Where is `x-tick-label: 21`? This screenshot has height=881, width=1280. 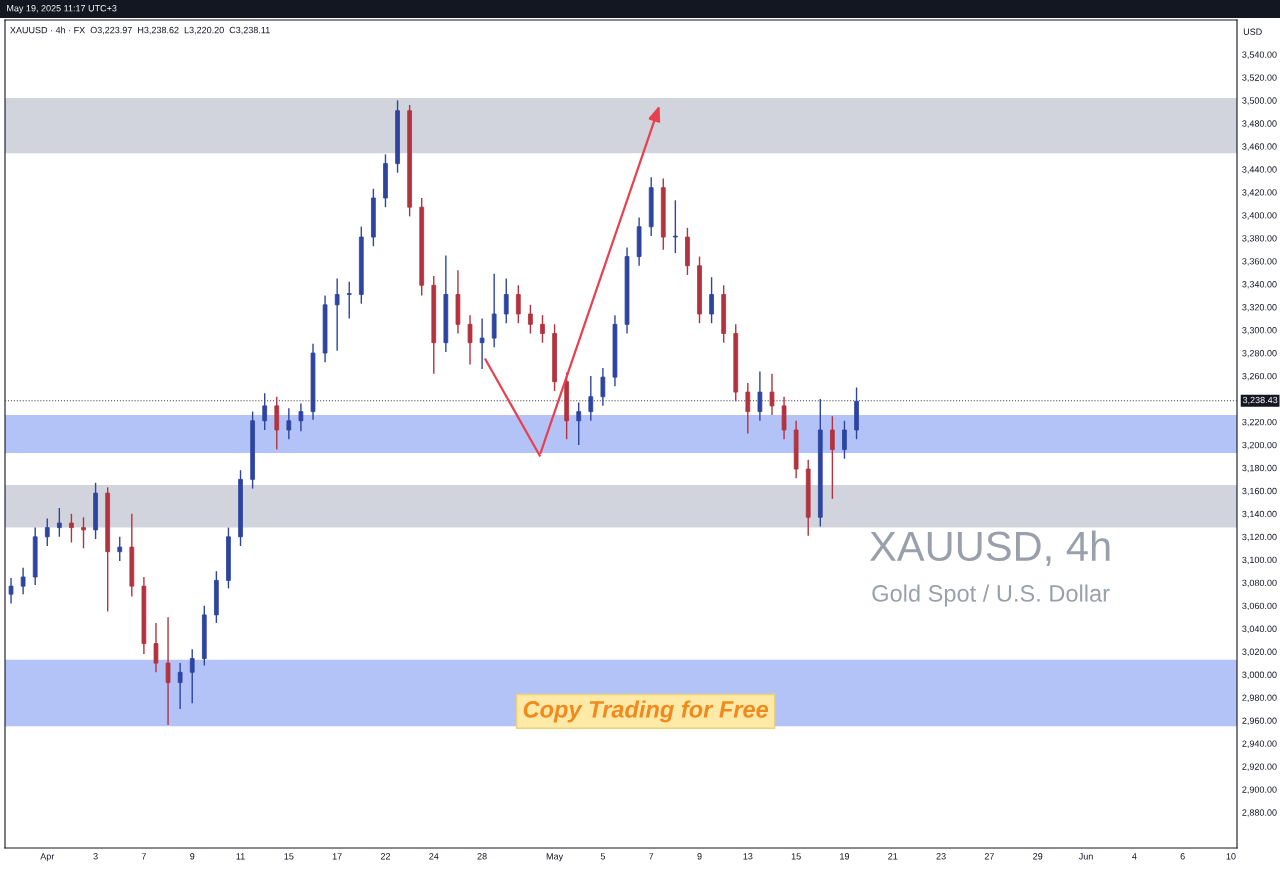
x-tick-label: 21 is located at coordinates (893, 856).